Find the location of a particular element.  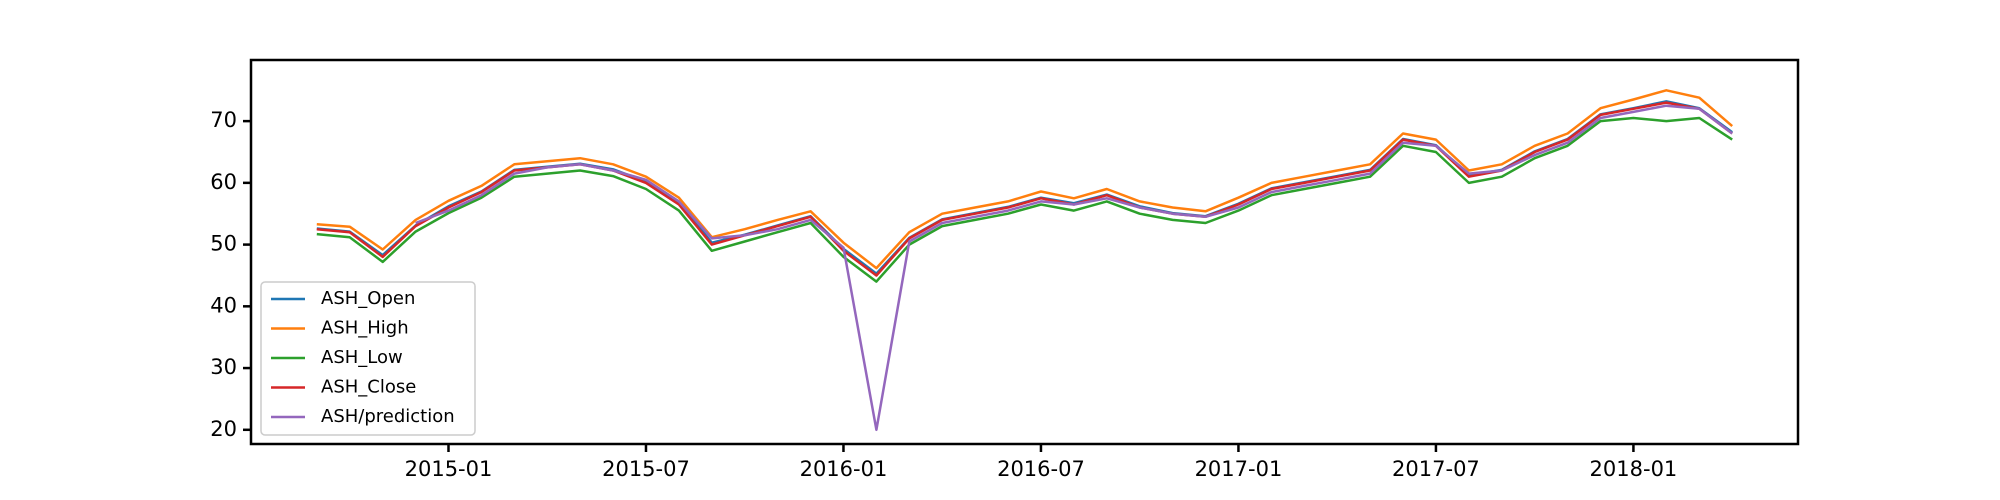

y-tick-label: 30 is located at coordinates (223, 367).